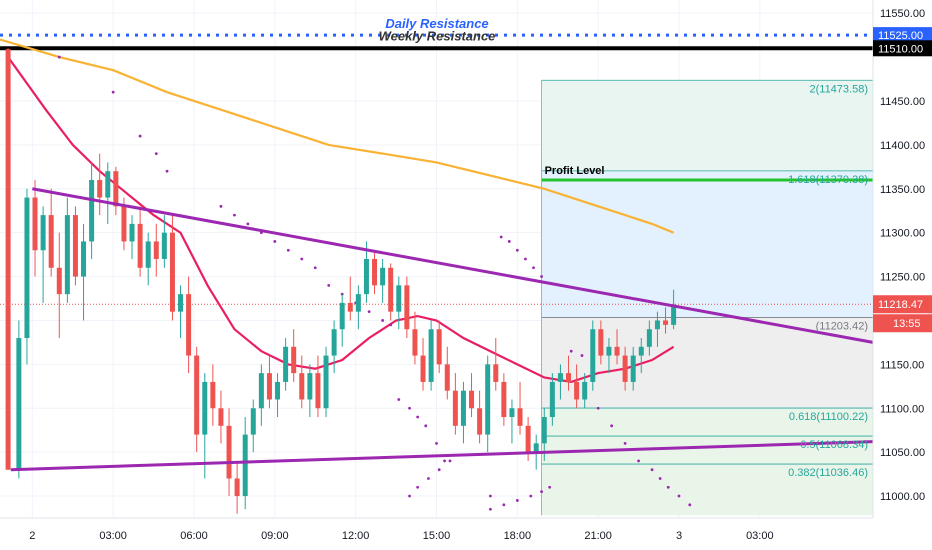 The width and height of the screenshot is (932, 550). What do you see at coordinates (275, 536) in the screenshot?
I see `time-tick-label: 09:00` at bounding box center [275, 536].